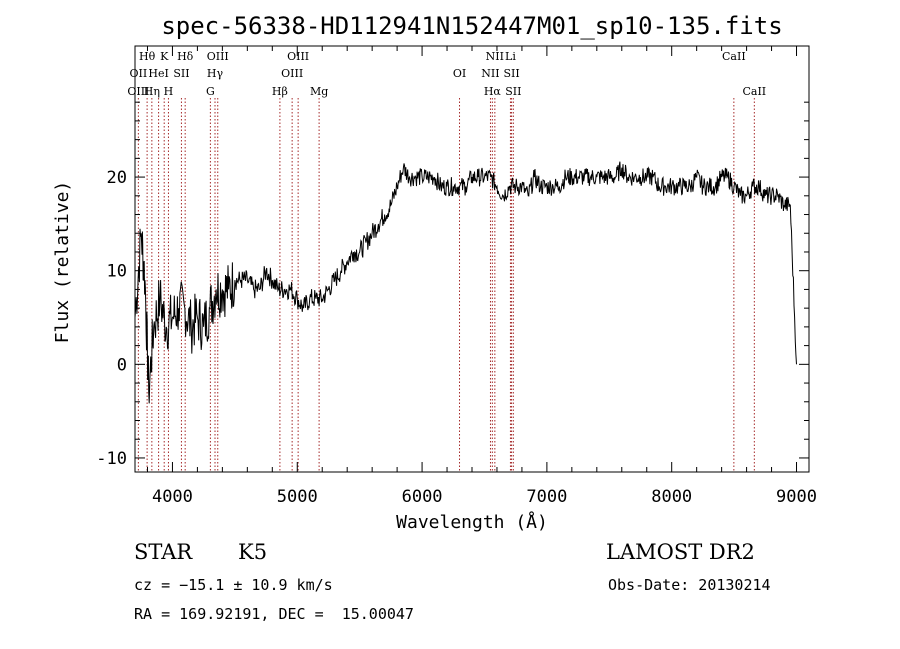  Describe the element at coordinates (62, 262) in the screenshot. I see `y-axis-label: Flux (relative)` at that location.